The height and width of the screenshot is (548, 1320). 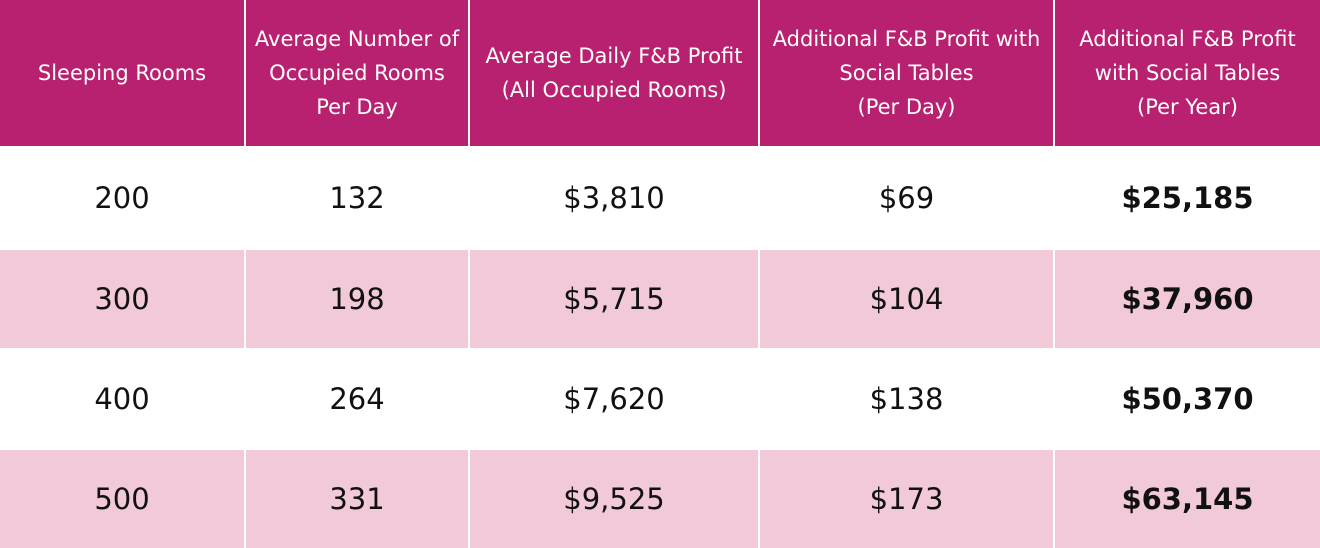 I want to click on data-cell: $138, so click(x=906, y=399).